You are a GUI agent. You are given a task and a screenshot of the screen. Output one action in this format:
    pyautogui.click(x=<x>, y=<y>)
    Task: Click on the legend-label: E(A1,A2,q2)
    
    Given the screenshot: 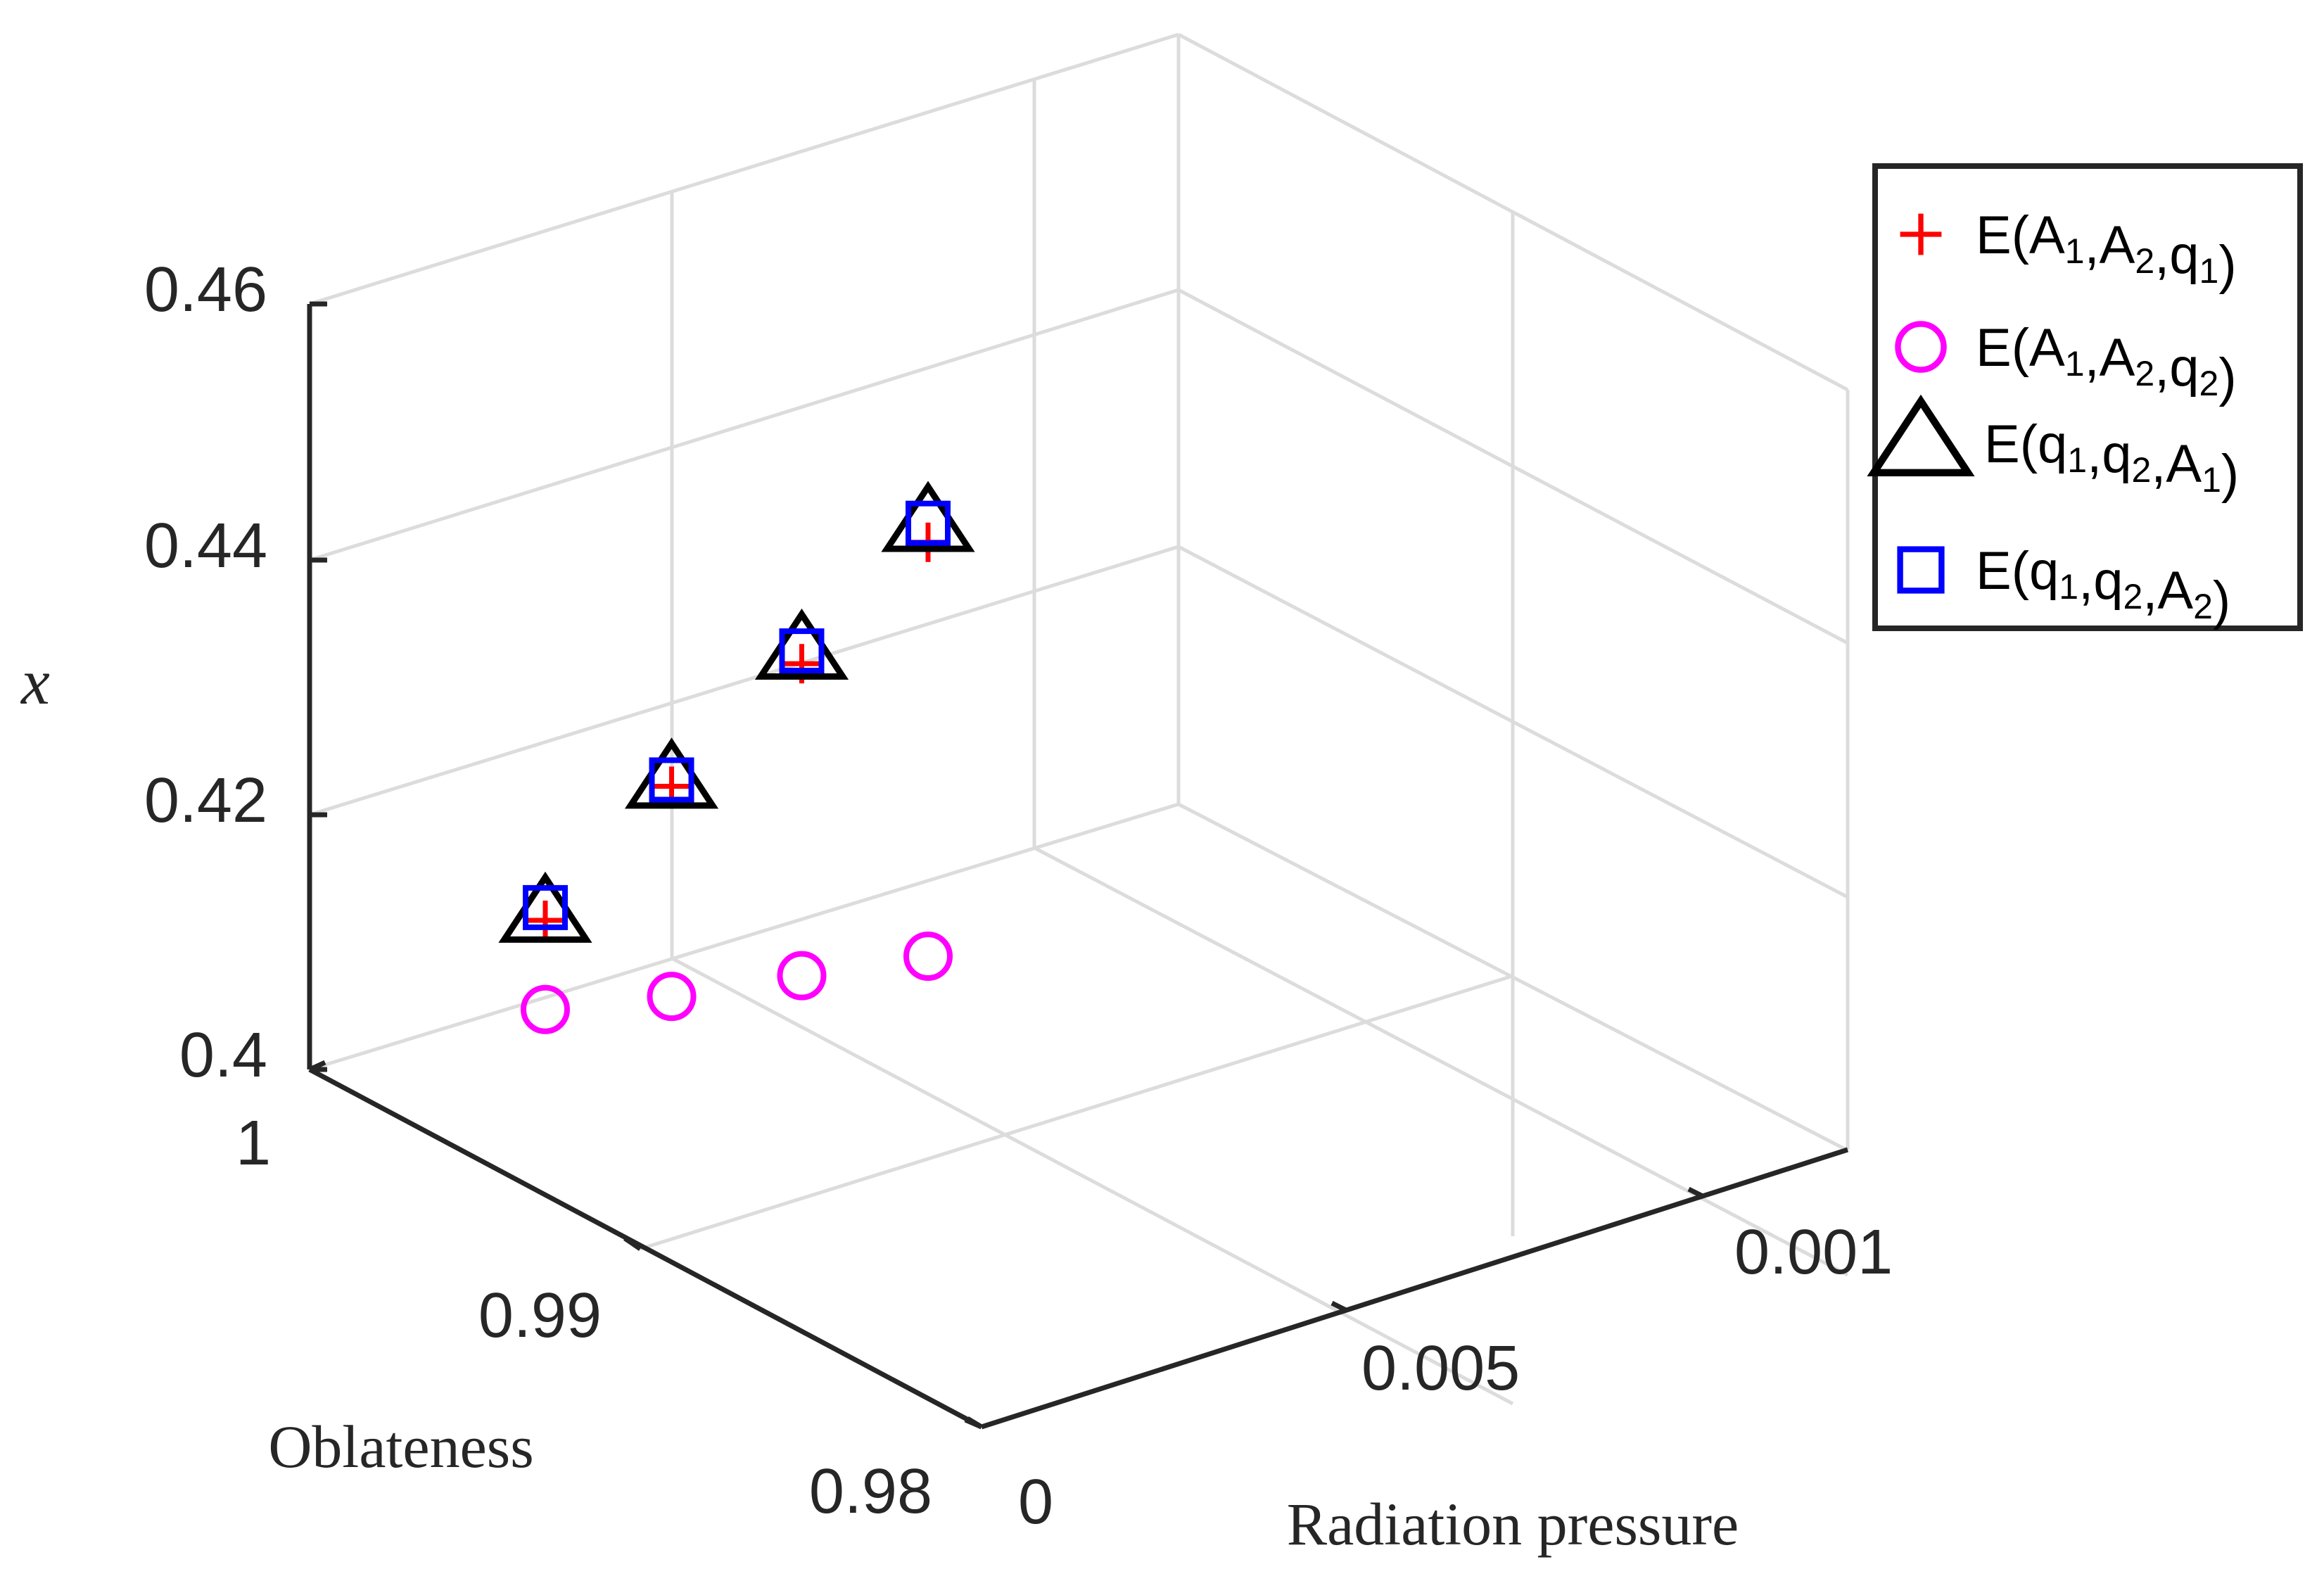 What is the action you would take?
    pyautogui.click(x=2106, y=362)
    